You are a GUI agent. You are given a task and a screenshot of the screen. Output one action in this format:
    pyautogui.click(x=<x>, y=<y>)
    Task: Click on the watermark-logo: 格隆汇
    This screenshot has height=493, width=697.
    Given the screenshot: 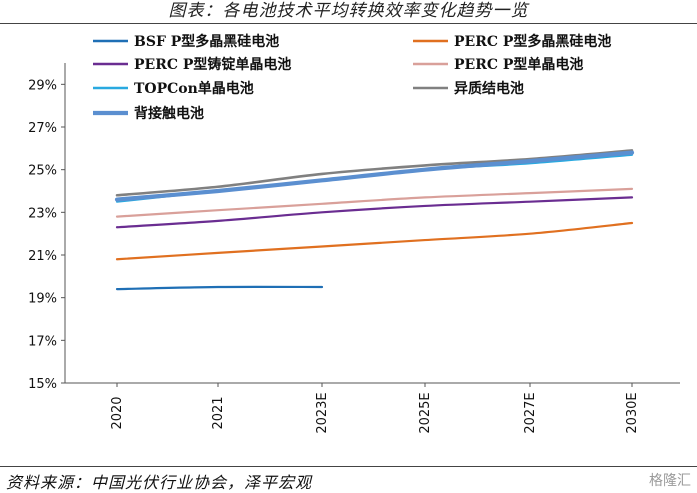 What is the action you would take?
    pyautogui.click(x=670, y=481)
    